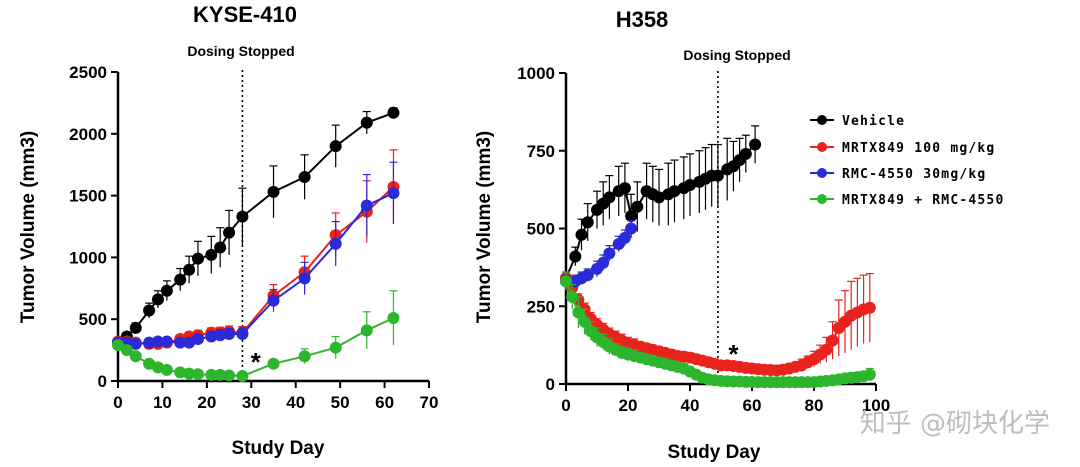 The width and height of the screenshot is (1080, 467). What do you see at coordinates (28, 227) in the screenshot?
I see `y-axis-label-kyse410: Tumor Volume (mm3)` at bounding box center [28, 227].